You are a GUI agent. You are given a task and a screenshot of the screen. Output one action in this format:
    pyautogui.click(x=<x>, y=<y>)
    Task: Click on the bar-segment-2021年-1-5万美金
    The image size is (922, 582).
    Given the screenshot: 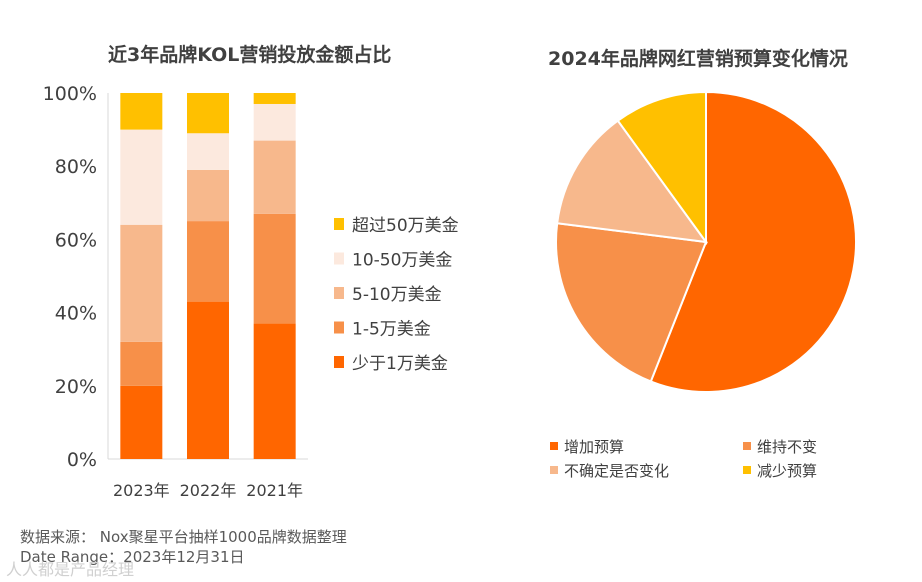 What is the action you would take?
    pyautogui.click(x=274, y=268)
    